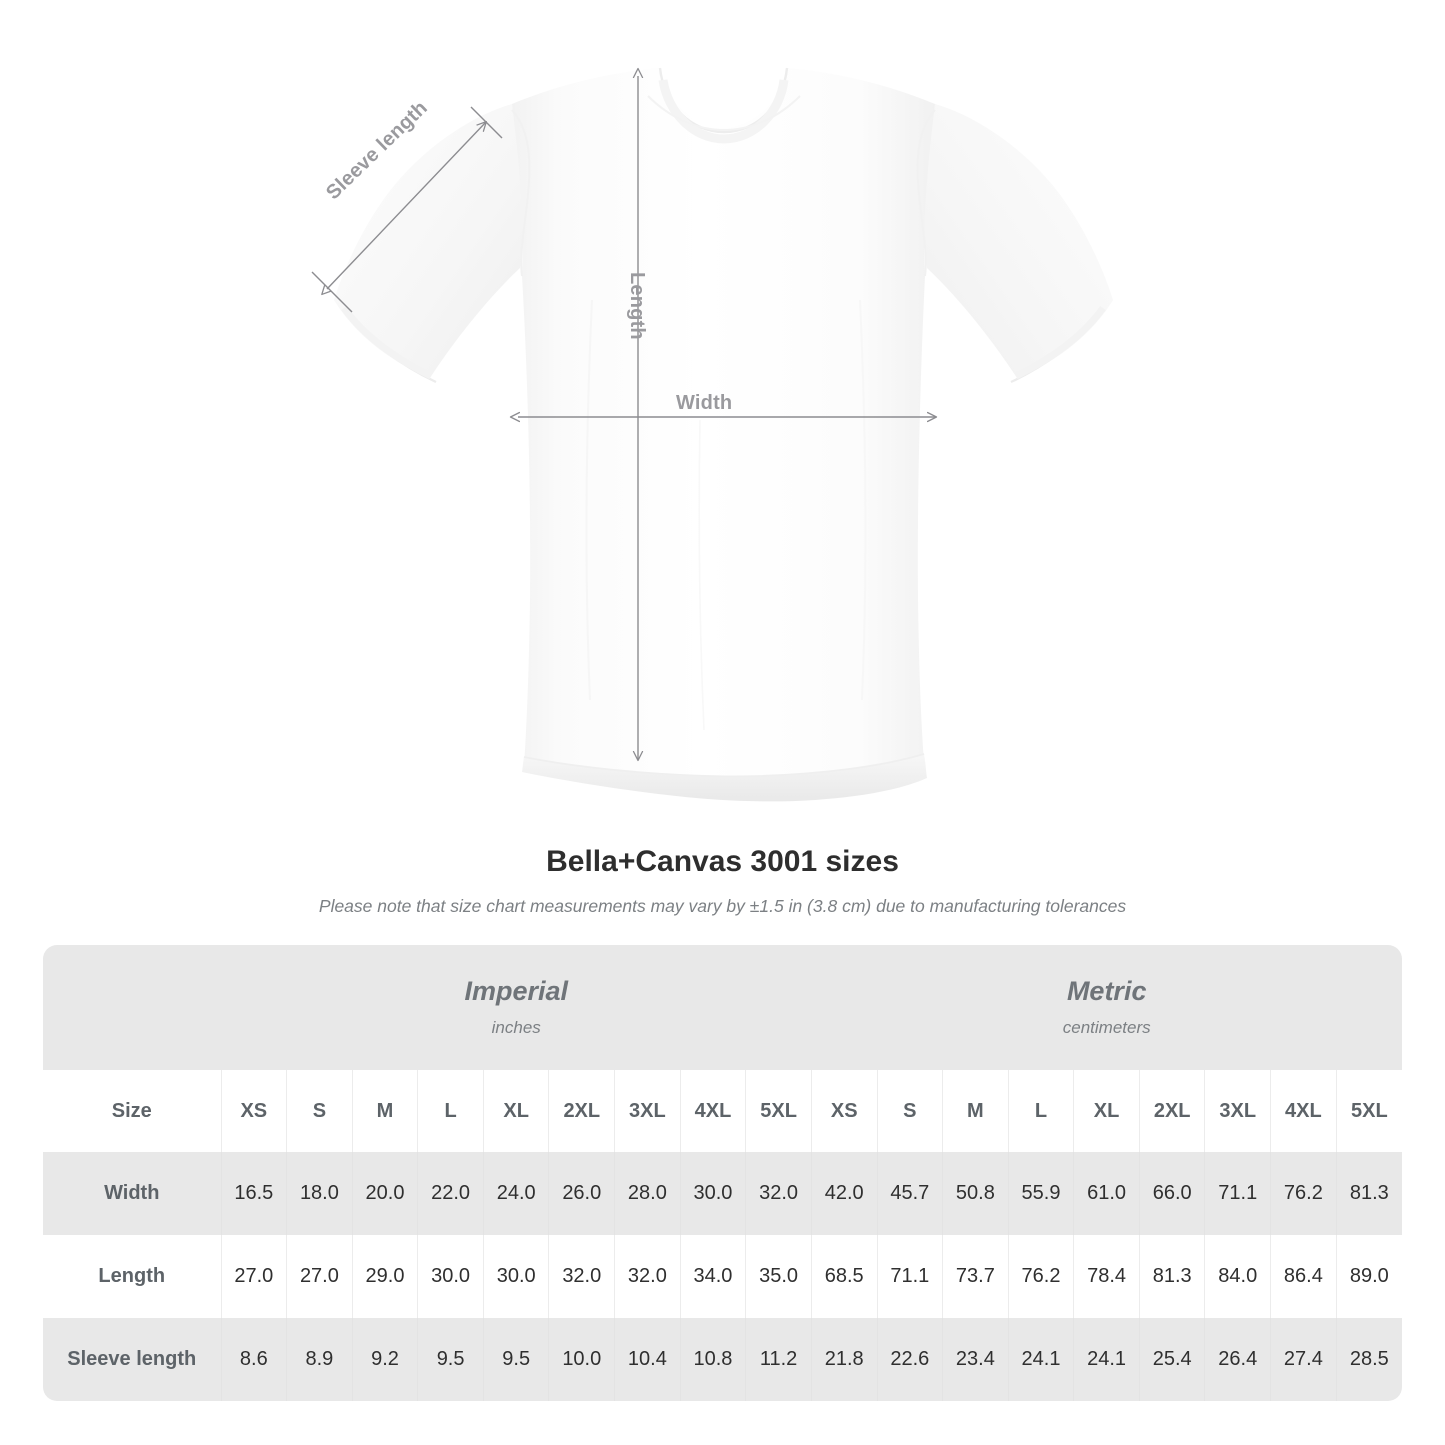 The image size is (1445, 1445). I want to click on cell-width-imperial-xl: 24.0, so click(515, 1193).